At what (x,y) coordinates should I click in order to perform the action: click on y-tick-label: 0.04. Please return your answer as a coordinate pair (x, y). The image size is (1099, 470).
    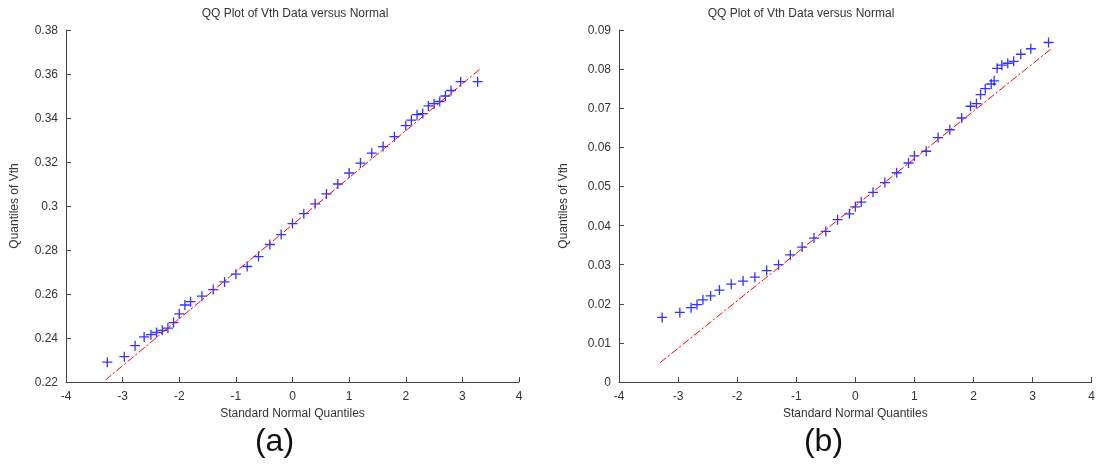
    Looking at the image, I should click on (599, 225).